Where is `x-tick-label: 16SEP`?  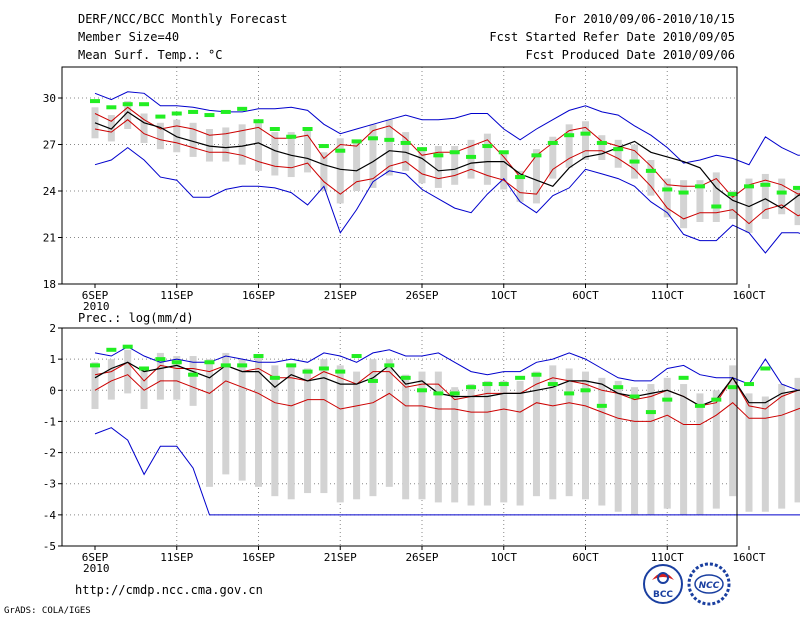
x-tick-label: 16SEP is located at coordinates (258, 295).